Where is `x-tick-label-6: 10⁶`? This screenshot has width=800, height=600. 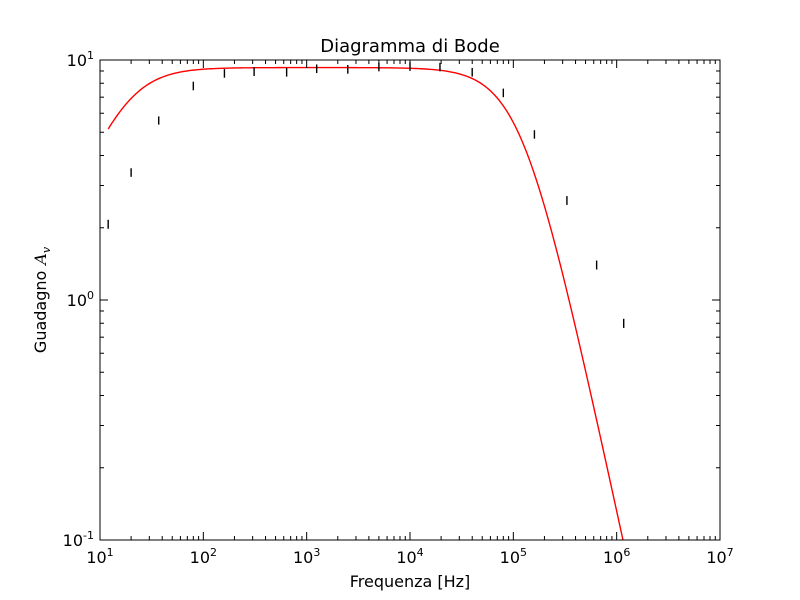 x-tick-label-6: 10⁶ is located at coordinates (616, 556).